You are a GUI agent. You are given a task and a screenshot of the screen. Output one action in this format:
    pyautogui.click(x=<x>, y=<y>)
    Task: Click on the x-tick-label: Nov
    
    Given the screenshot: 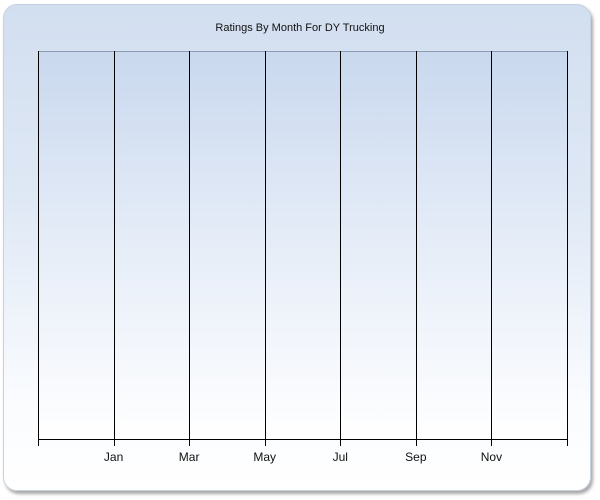 What is the action you would take?
    pyautogui.click(x=491, y=457)
    